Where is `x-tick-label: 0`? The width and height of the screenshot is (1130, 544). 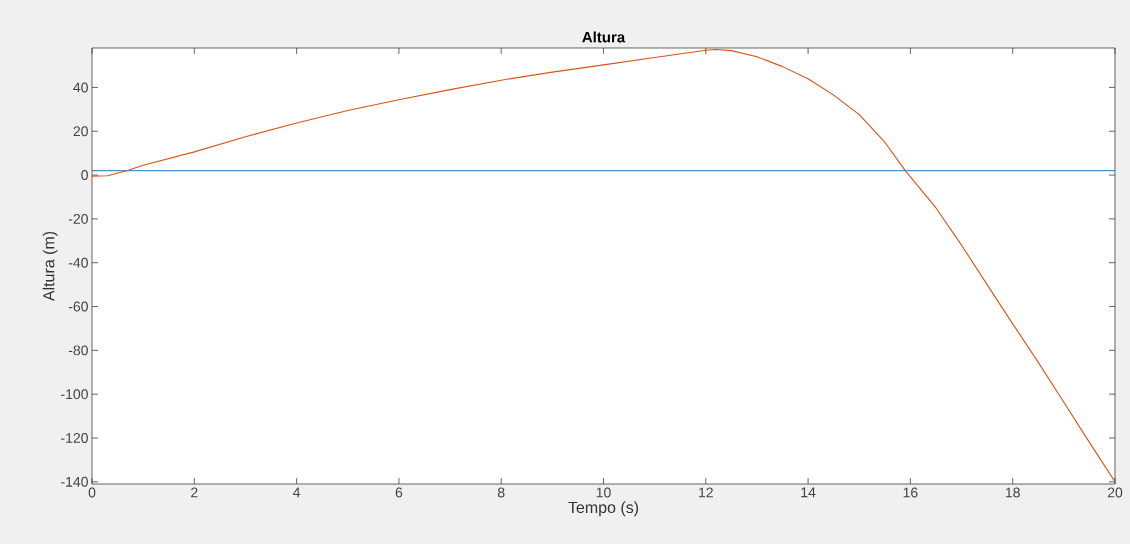
x-tick-label: 0 is located at coordinates (92, 492).